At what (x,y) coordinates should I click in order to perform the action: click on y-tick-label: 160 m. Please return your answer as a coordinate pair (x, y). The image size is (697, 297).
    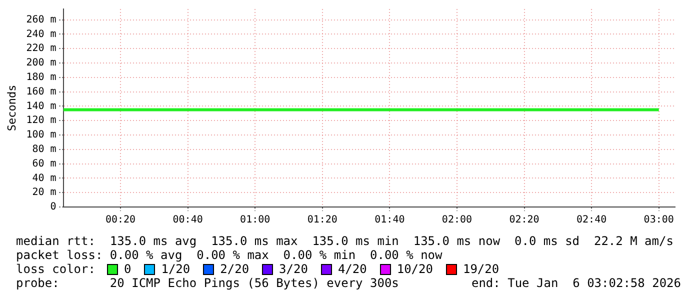
    Looking at the image, I should click on (41, 92).